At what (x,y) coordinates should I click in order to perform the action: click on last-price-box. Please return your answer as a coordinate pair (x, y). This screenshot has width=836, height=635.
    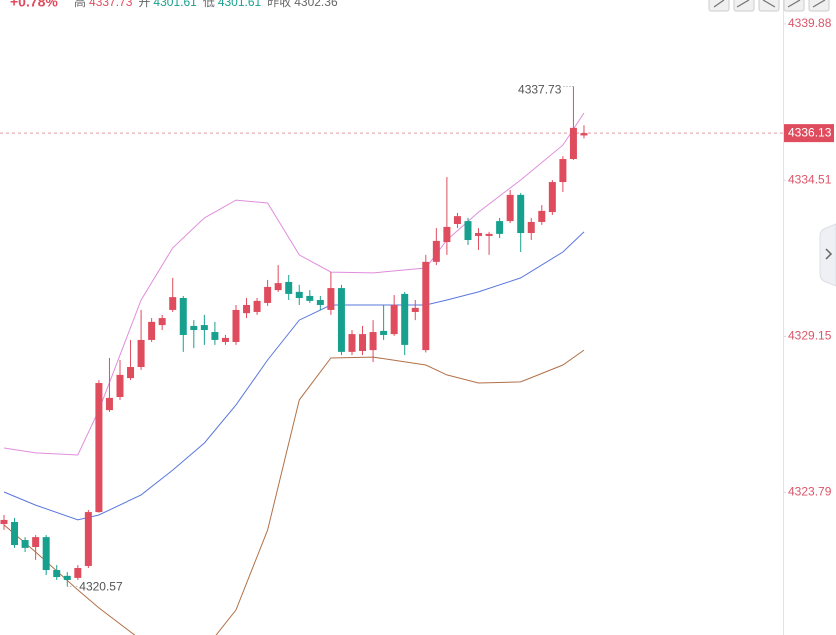
    Looking at the image, I should click on (809, 133).